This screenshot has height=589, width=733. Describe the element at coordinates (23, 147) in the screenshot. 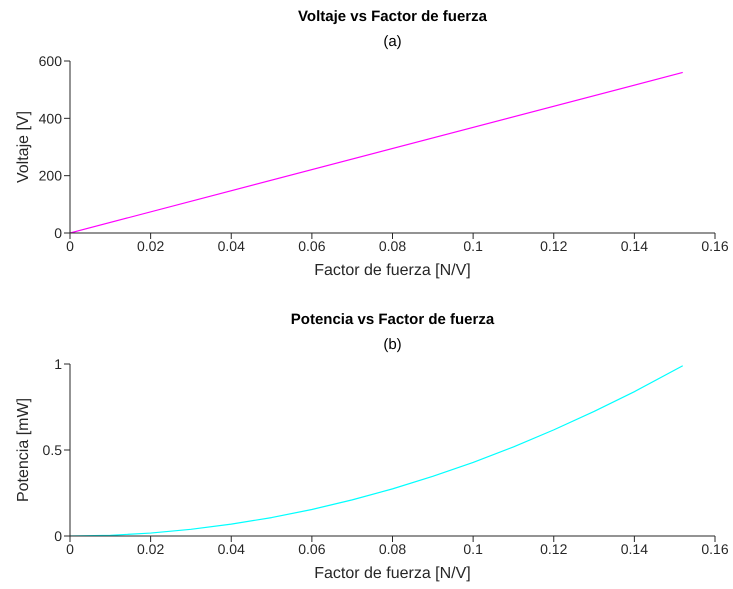

I see `y-axis-title: Voltaje [V]` at that location.